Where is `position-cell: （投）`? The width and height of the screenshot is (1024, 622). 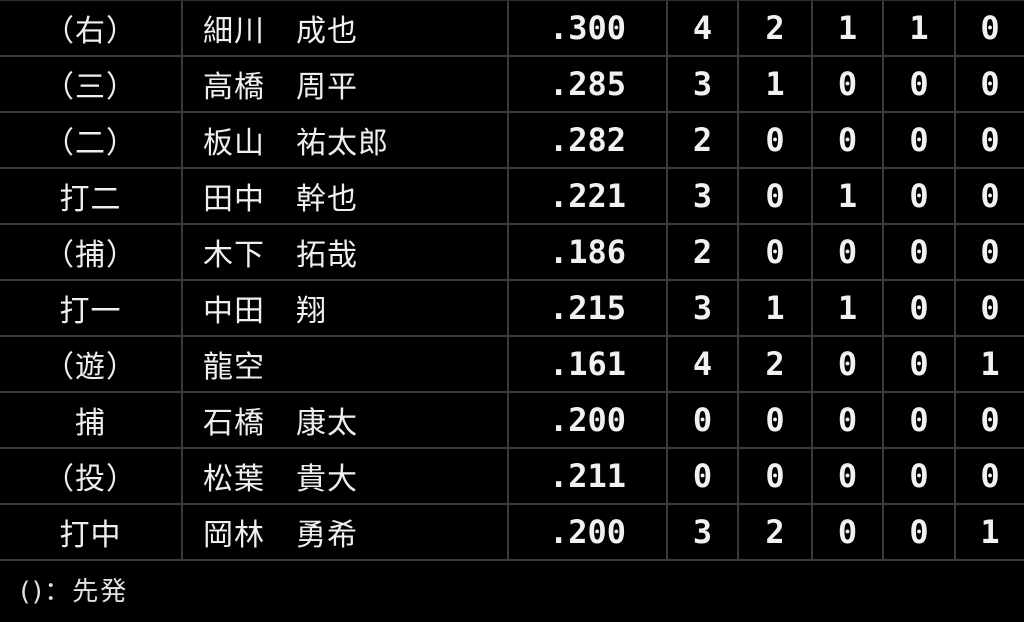
position-cell: （投） is located at coordinates (90, 476).